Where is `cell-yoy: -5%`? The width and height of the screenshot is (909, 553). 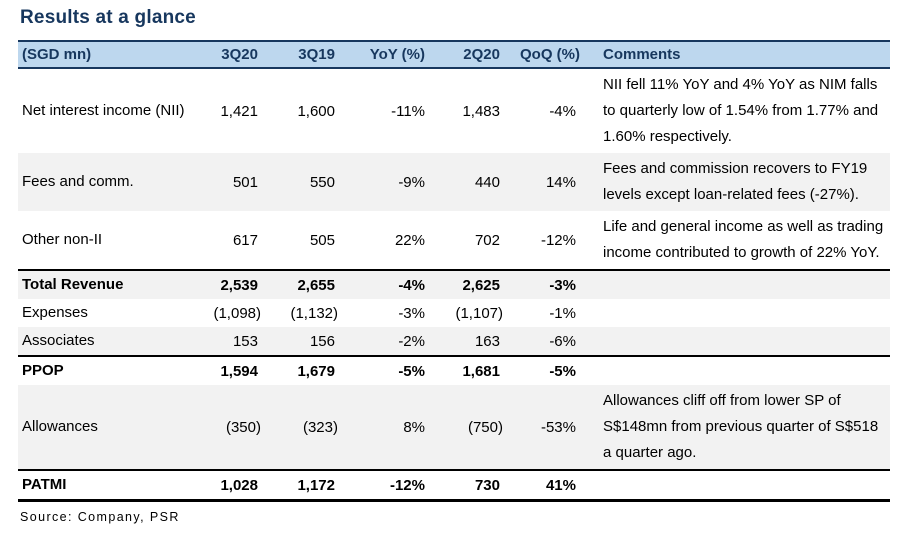 cell-yoy: -5% is located at coordinates (386, 370).